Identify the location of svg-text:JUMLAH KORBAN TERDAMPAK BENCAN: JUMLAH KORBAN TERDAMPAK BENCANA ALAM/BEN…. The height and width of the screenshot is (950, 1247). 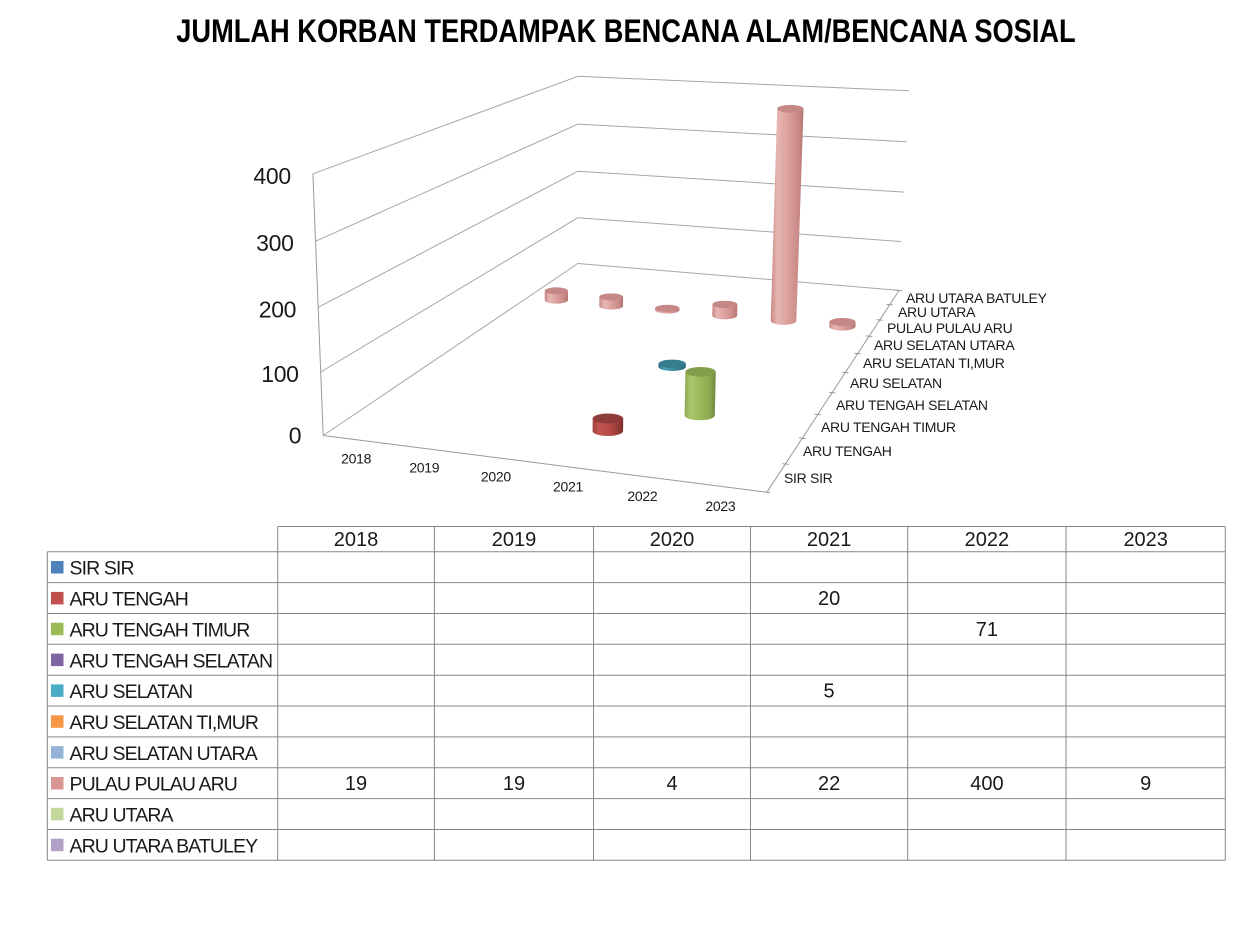
(625, 32).